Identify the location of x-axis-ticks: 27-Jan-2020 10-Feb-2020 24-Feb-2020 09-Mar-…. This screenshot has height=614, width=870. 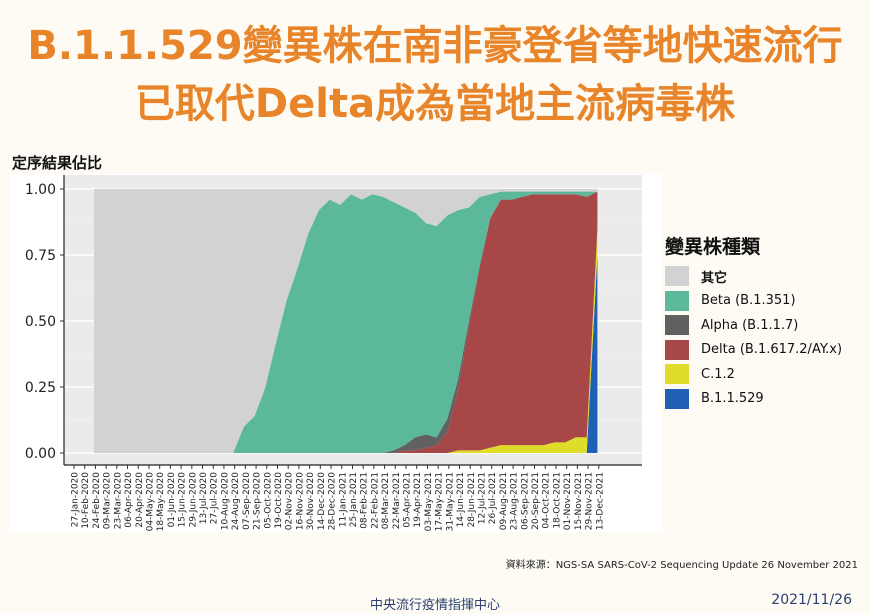
(338, 498).